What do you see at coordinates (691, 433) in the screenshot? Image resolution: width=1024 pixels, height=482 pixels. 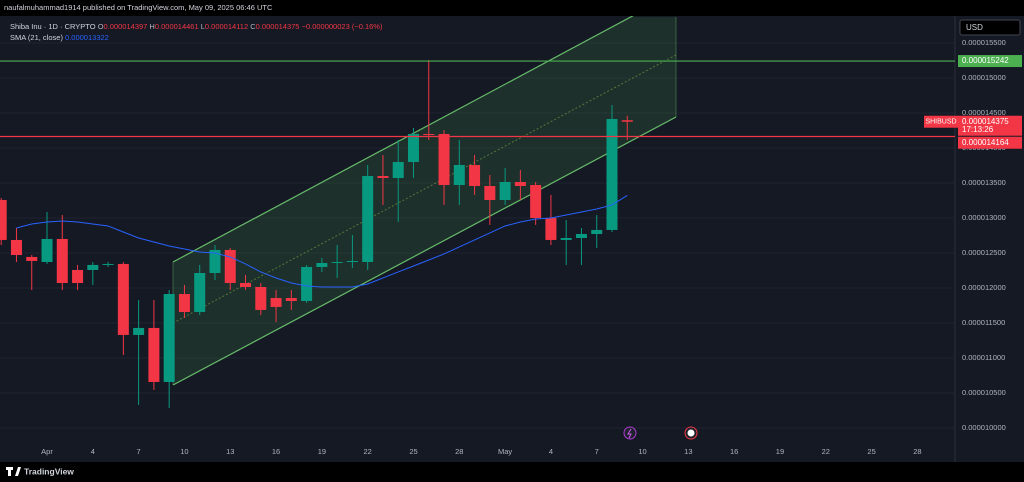 I see `event-flag` at bounding box center [691, 433].